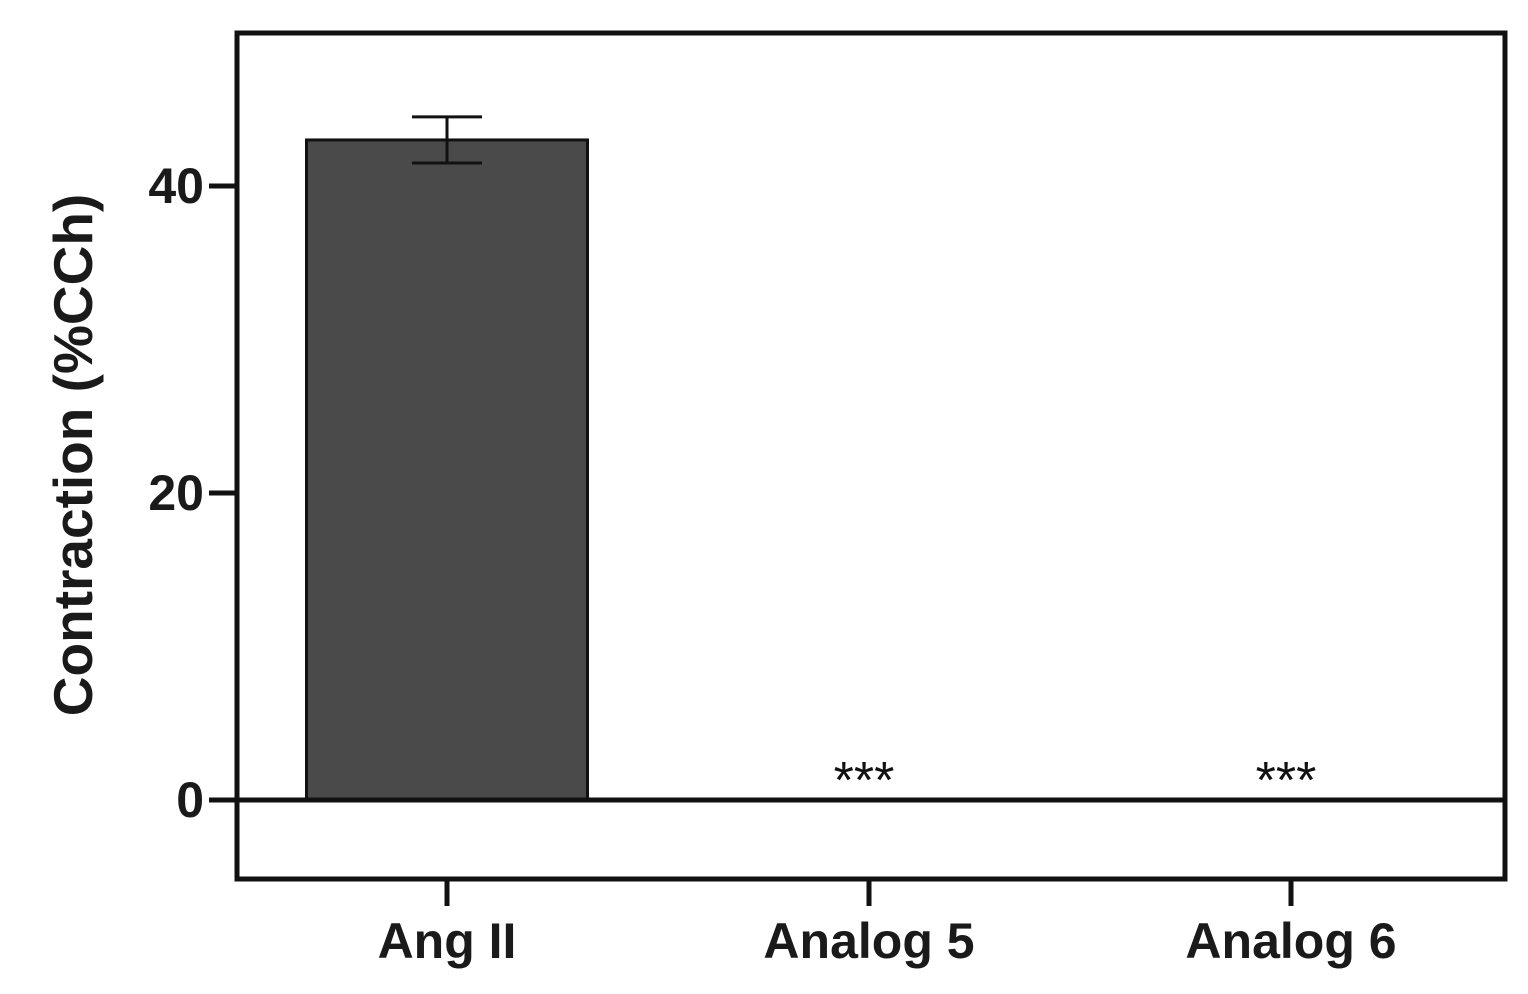  Describe the element at coordinates (1290, 941) in the screenshot. I see `x-tick-label: Analog 6` at that location.